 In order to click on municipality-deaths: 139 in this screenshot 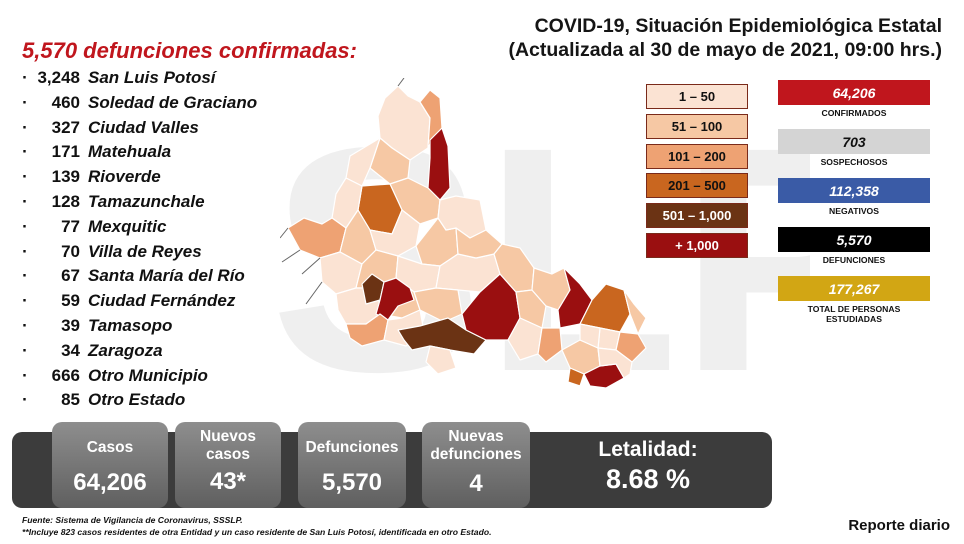, I will do `click(65, 177)`.